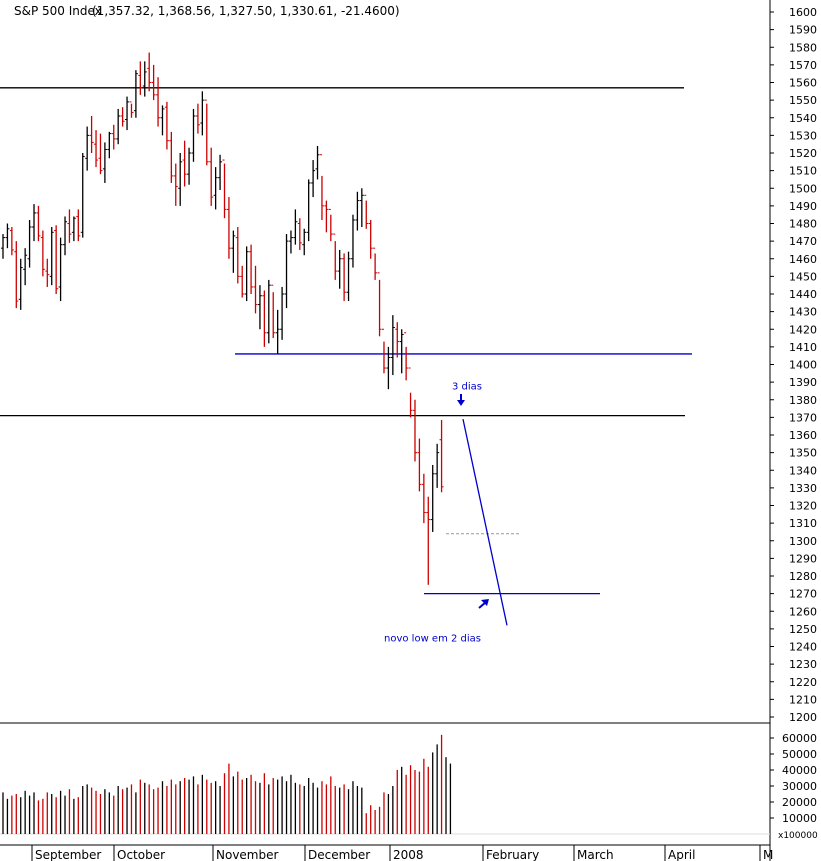 This screenshot has height=861, width=821. What do you see at coordinates (681, 854) in the screenshot?
I see `x-tick-label: April` at bounding box center [681, 854].